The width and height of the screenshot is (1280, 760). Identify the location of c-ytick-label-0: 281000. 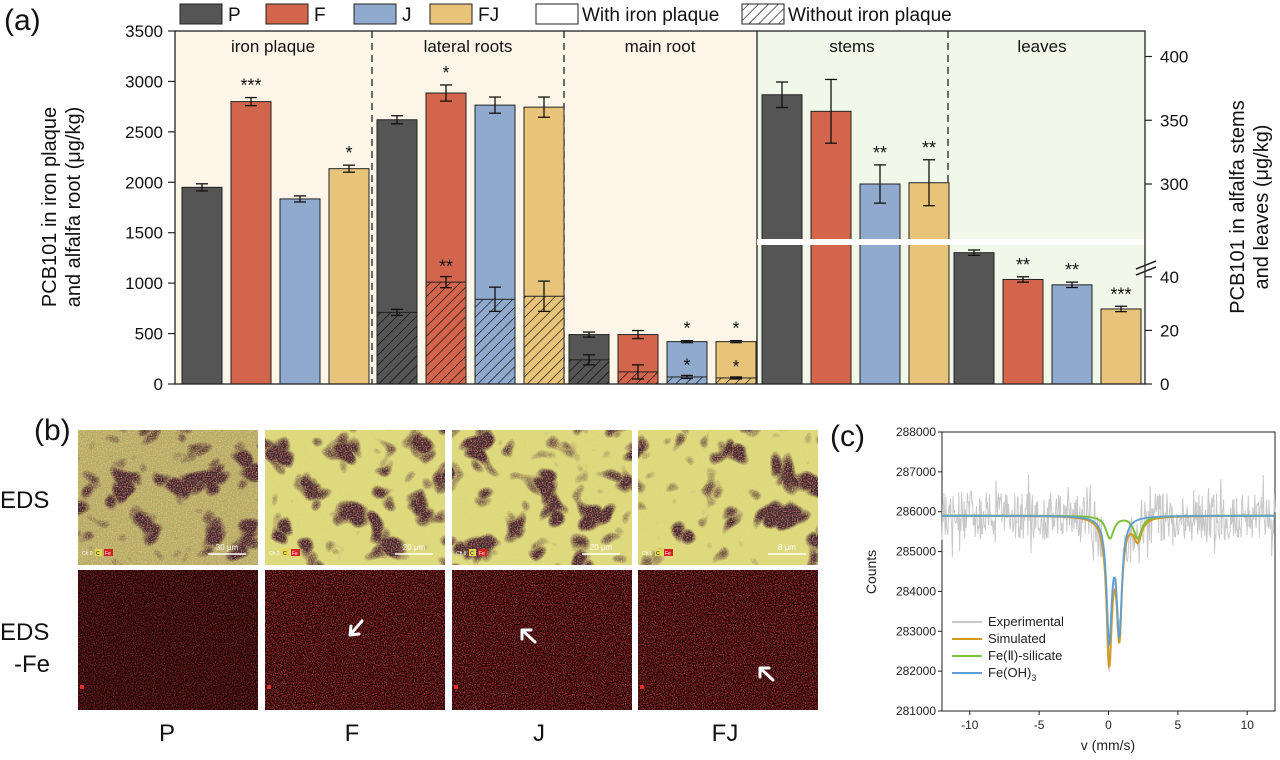
(916, 711).